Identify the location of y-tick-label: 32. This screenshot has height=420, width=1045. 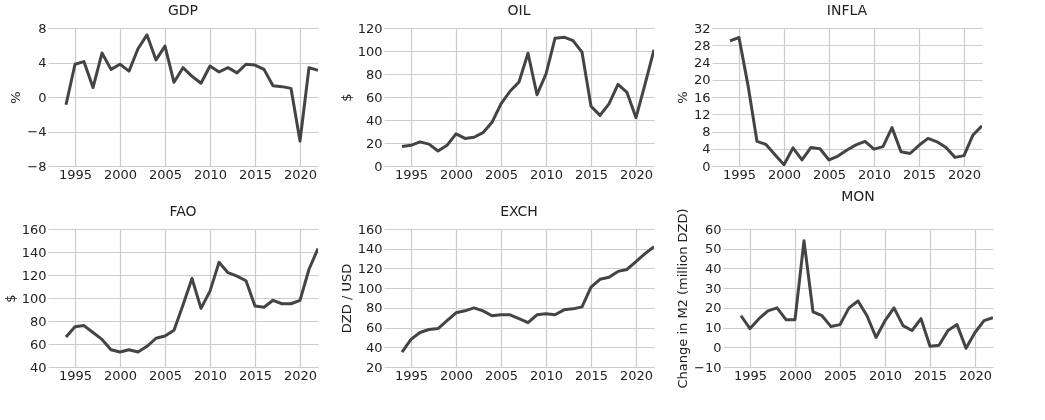
(702, 28).